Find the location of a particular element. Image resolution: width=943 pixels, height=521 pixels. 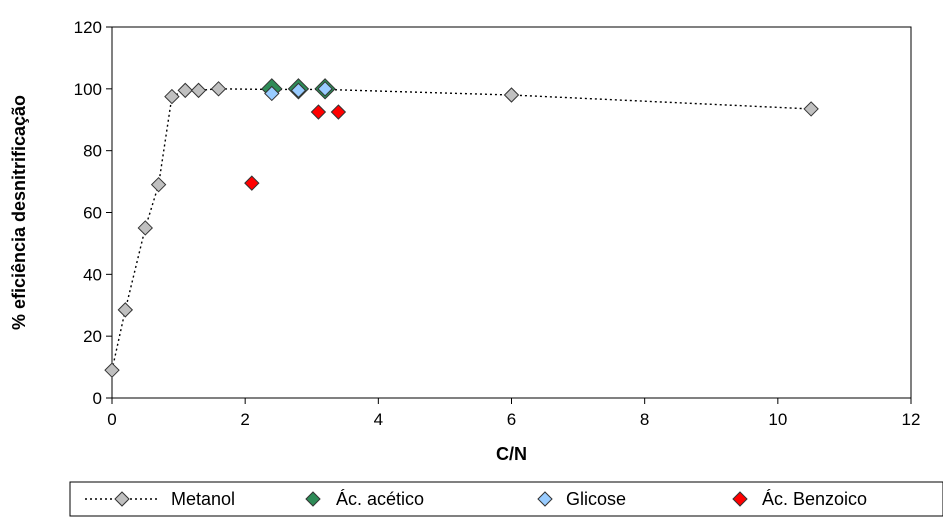

legend-label-glicose: Glicose is located at coordinates (596, 499).